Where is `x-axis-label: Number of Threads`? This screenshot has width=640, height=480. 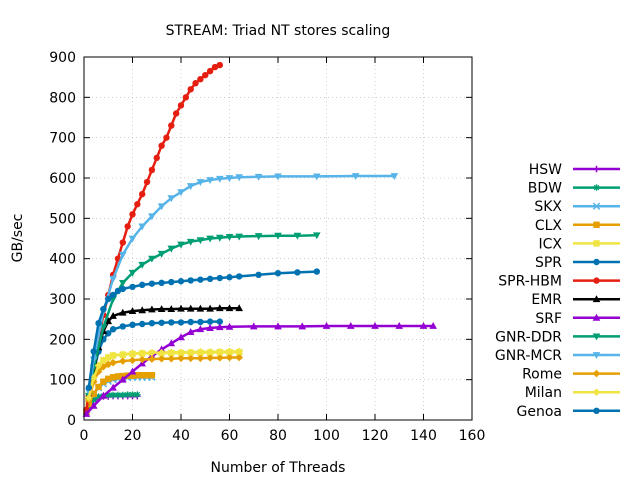 x-axis-label: Number of Threads is located at coordinates (278, 468).